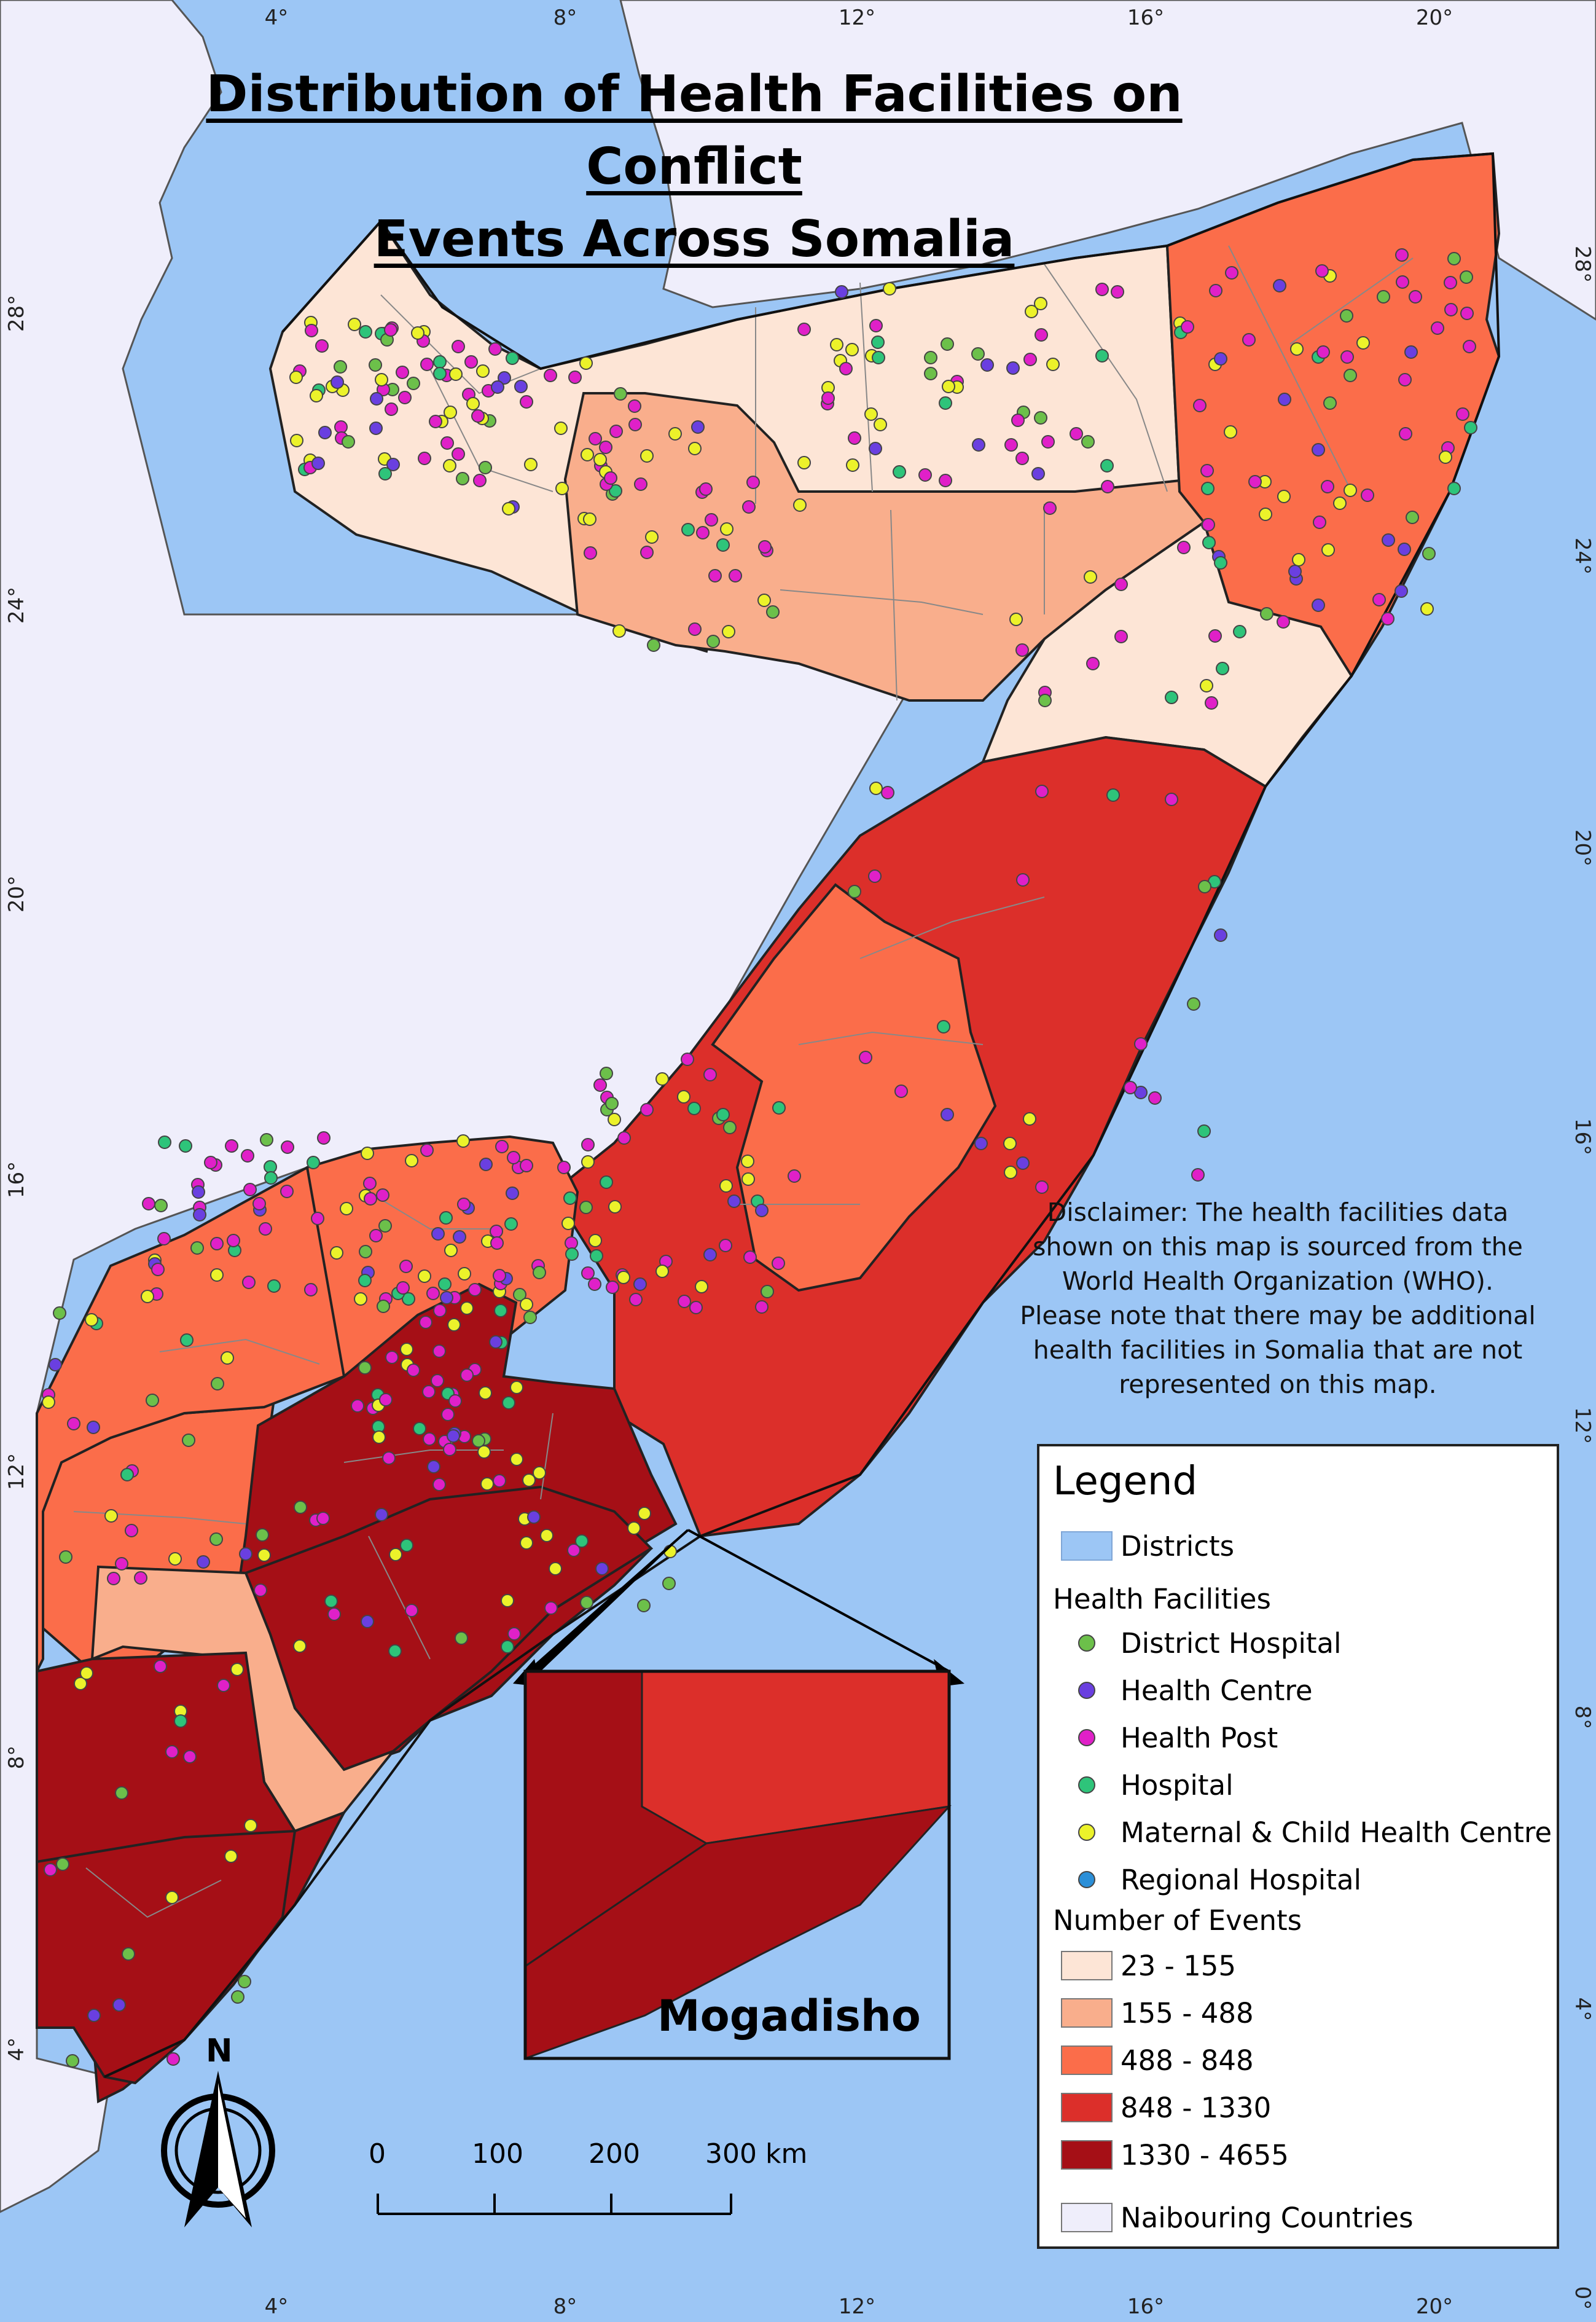  I want to click on legend-swatch, so click(1087, 2107).